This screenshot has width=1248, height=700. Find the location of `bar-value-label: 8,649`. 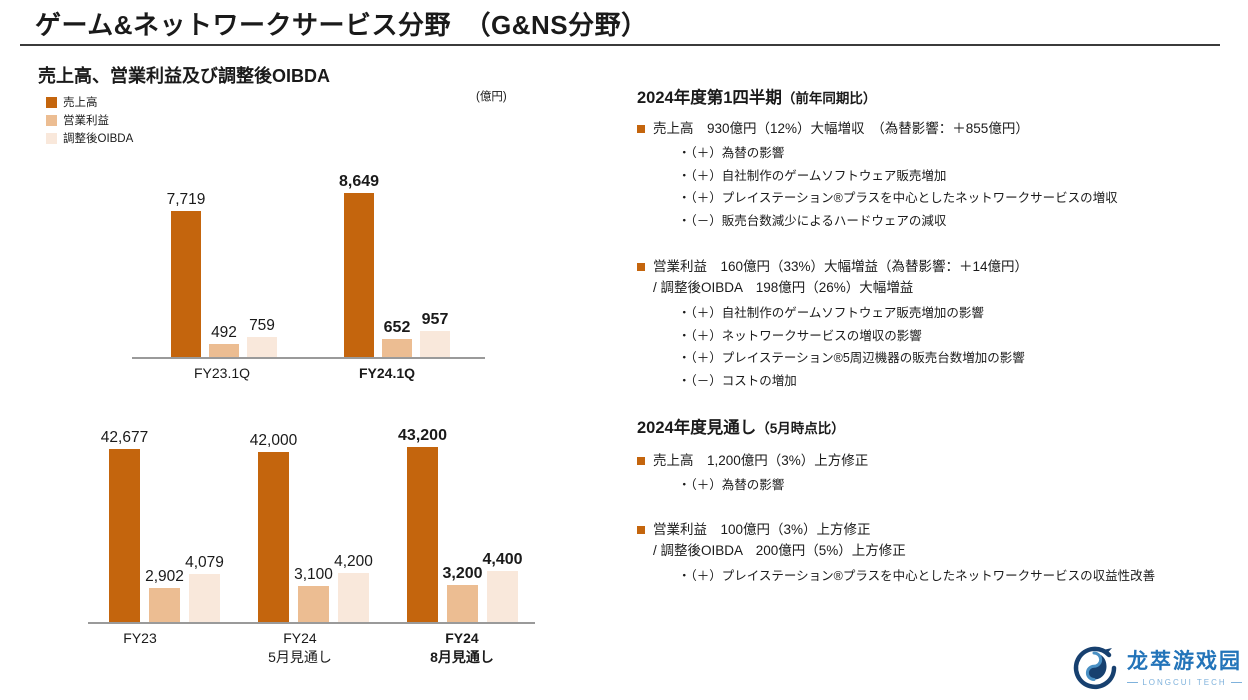

bar-value-label: 8,649 is located at coordinates (359, 181).